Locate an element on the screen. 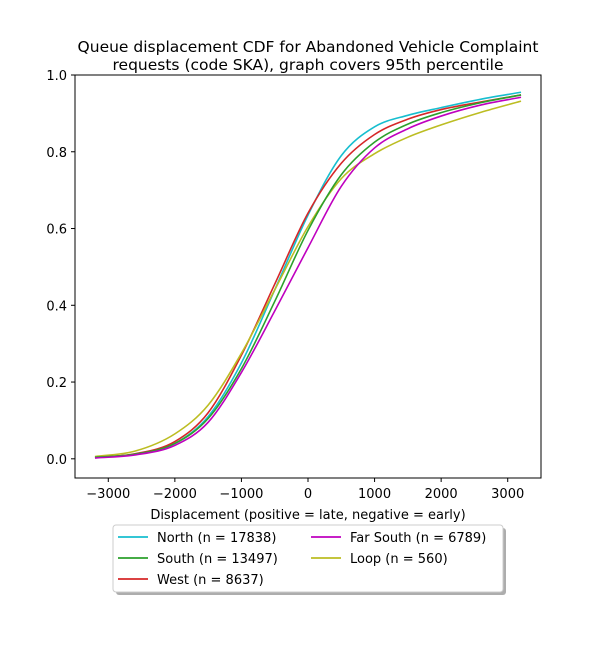  x-tick-label: −3000 is located at coordinates (108, 494).